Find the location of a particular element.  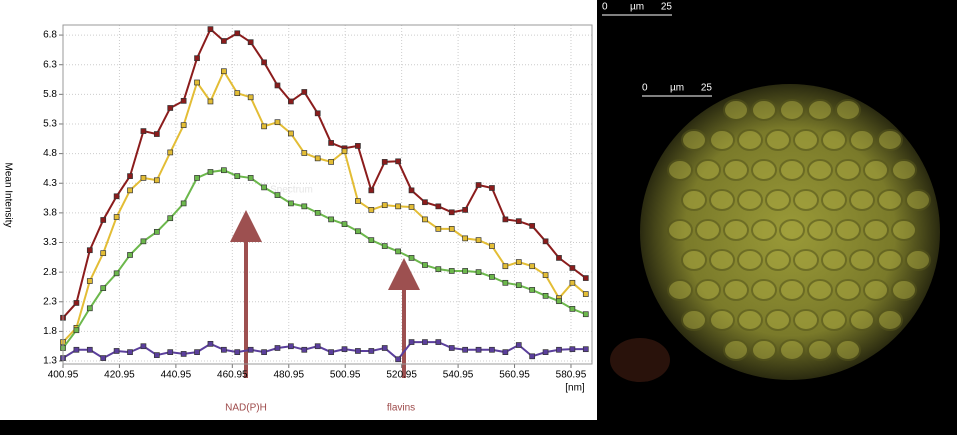

y-tick-label: 2.8 is located at coordinates (50, 272).